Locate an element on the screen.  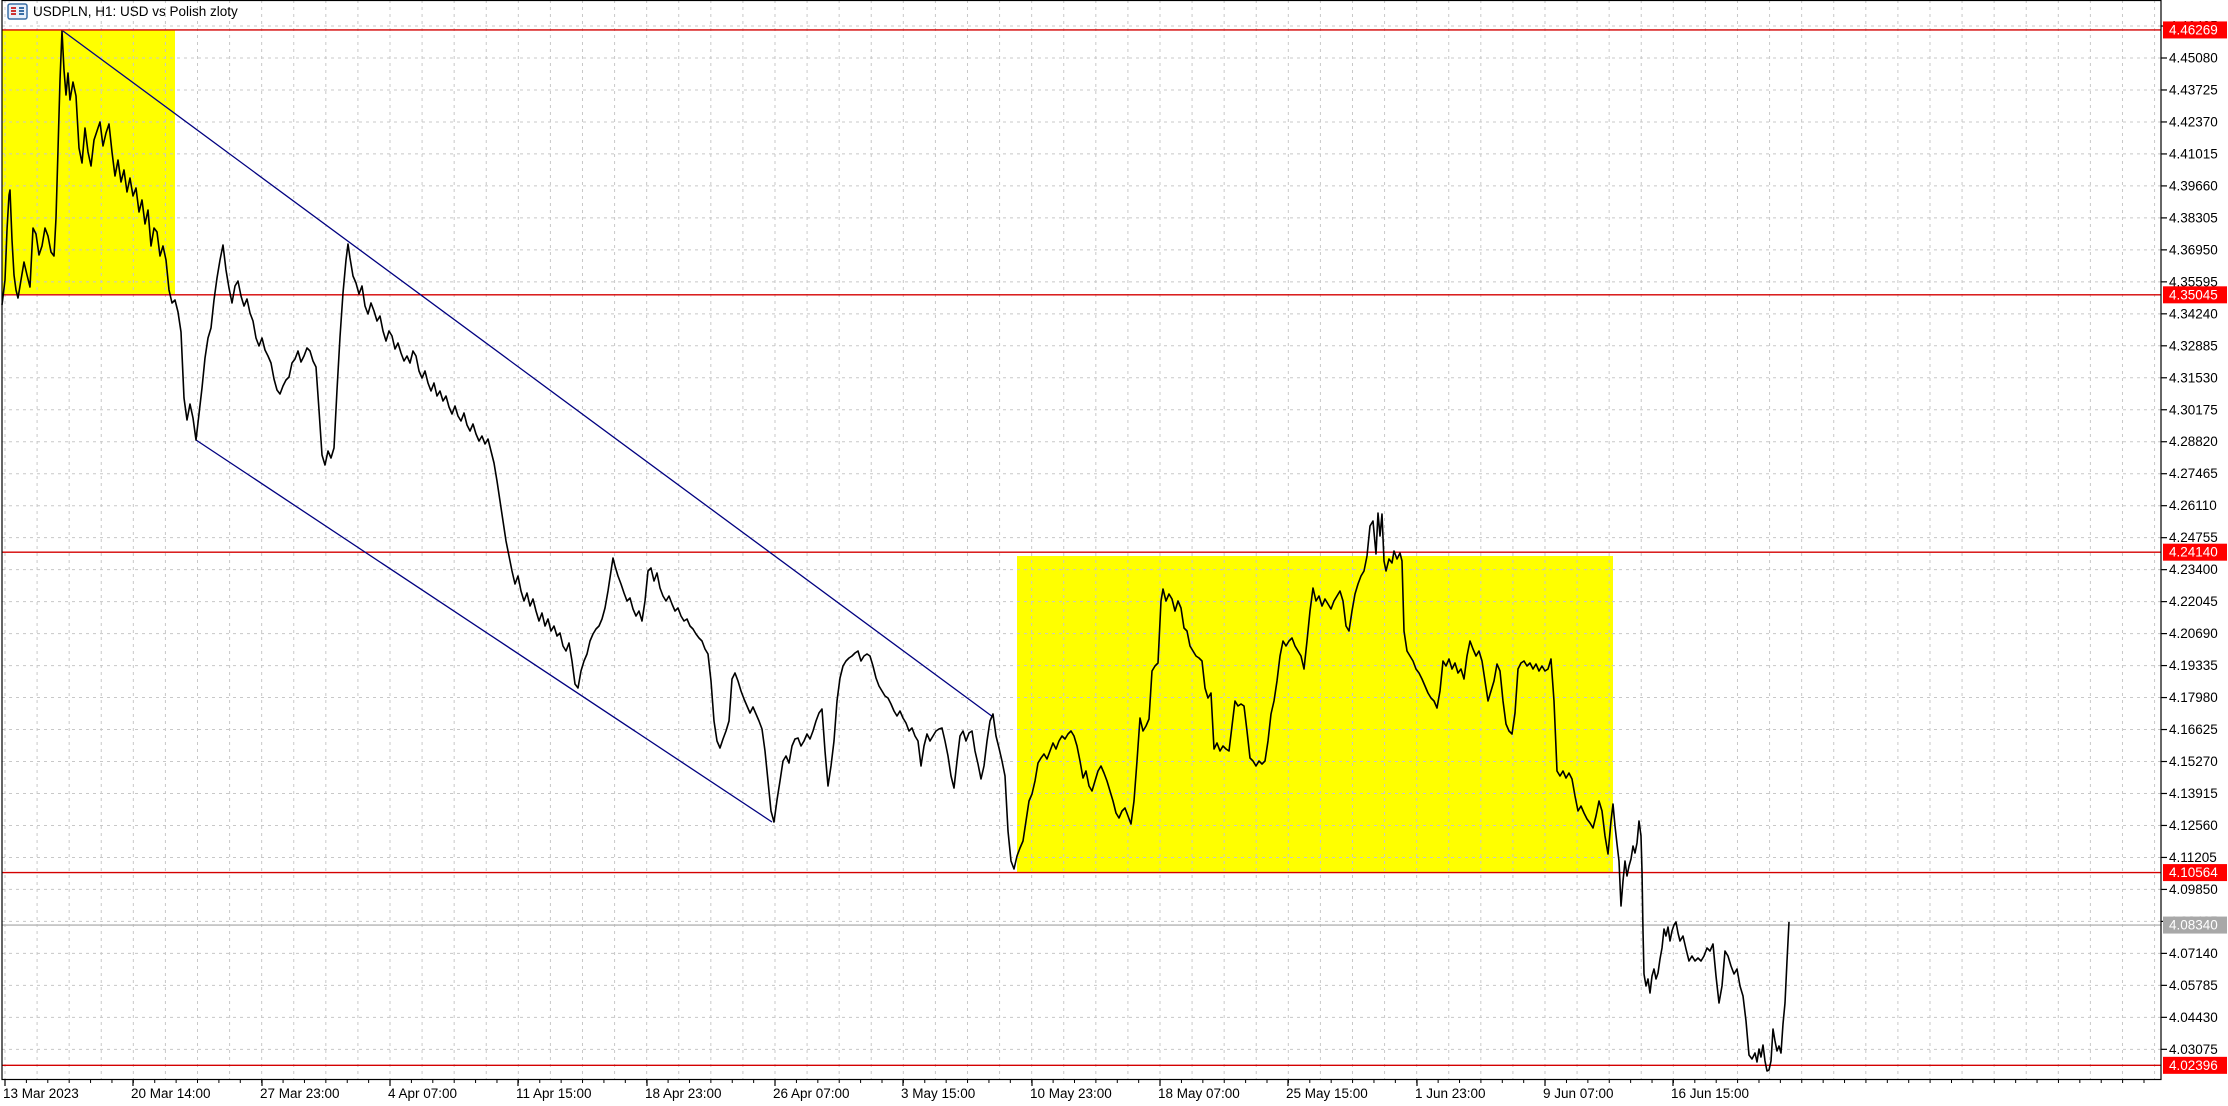
price-tick-label: 4.32885 is located at coordinates (2193, 345).